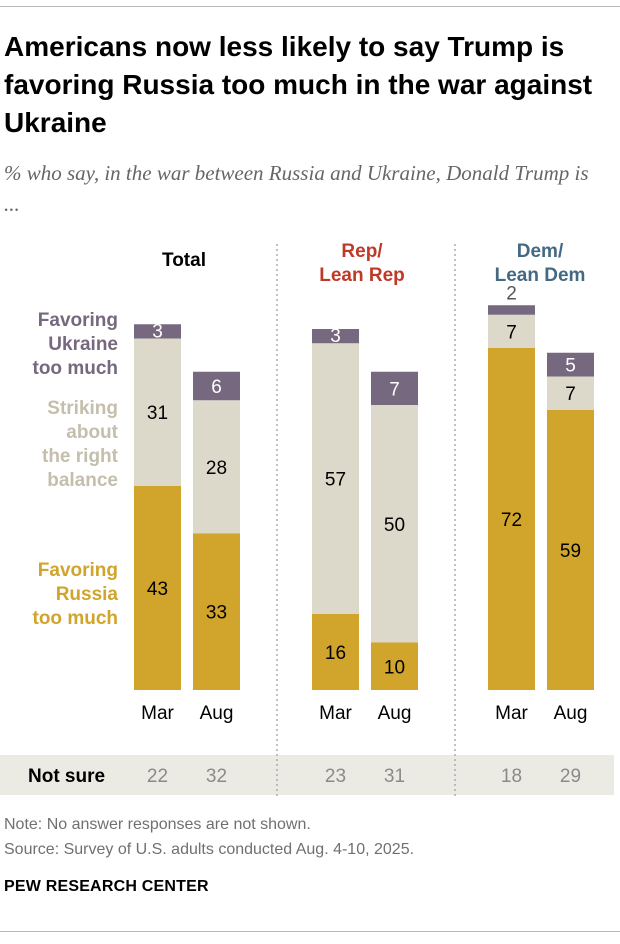 This screenshot has width=620, height=944. I want to click on value-label-2-mar-balance: 57, so click(335, 480).